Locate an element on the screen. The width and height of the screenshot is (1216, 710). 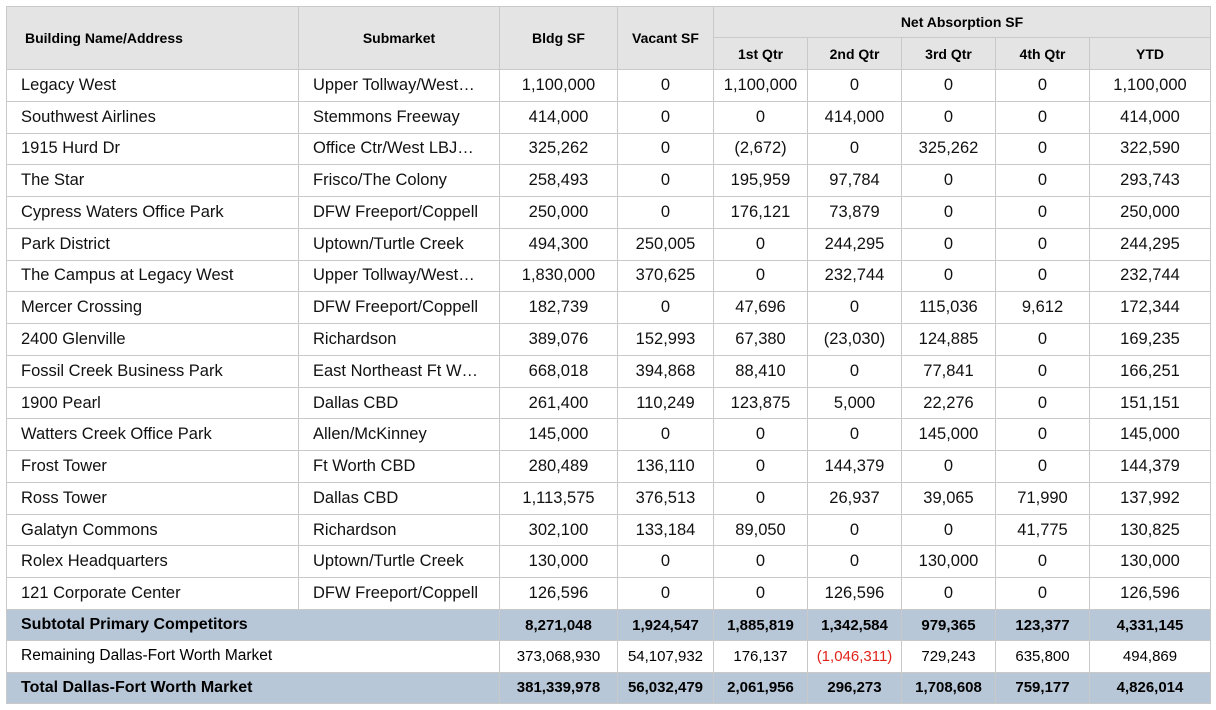
bldg-sf-cell: 389,076 is located at coordinates (558, 339).